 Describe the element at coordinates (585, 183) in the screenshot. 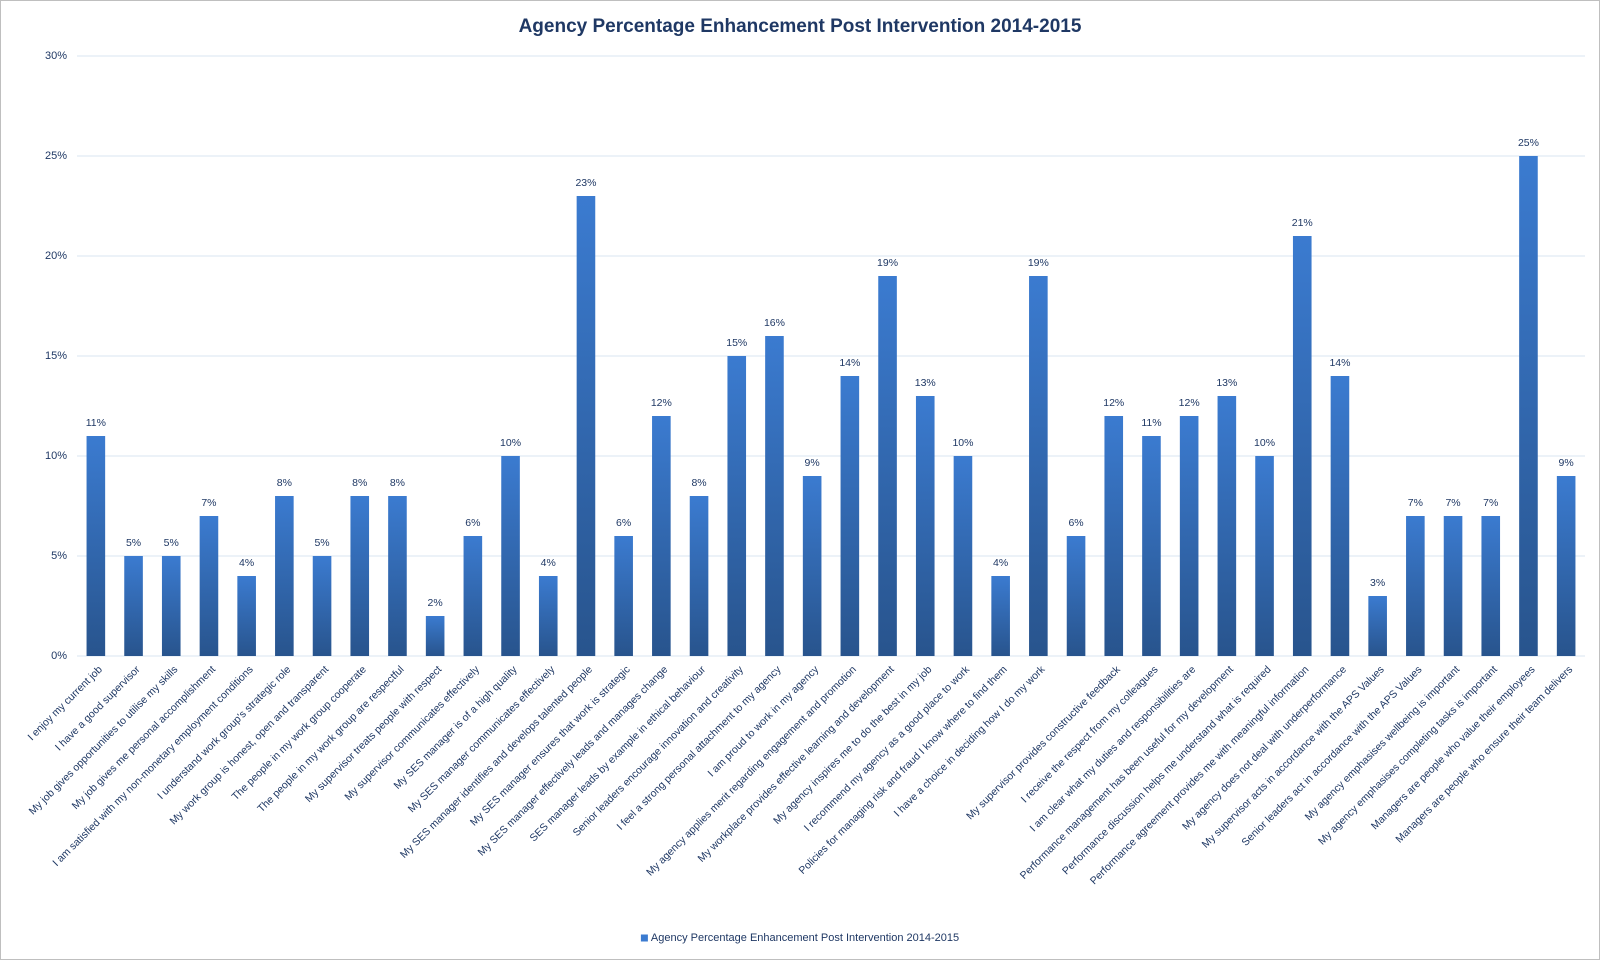

I see `data-label: 23%` at that location.